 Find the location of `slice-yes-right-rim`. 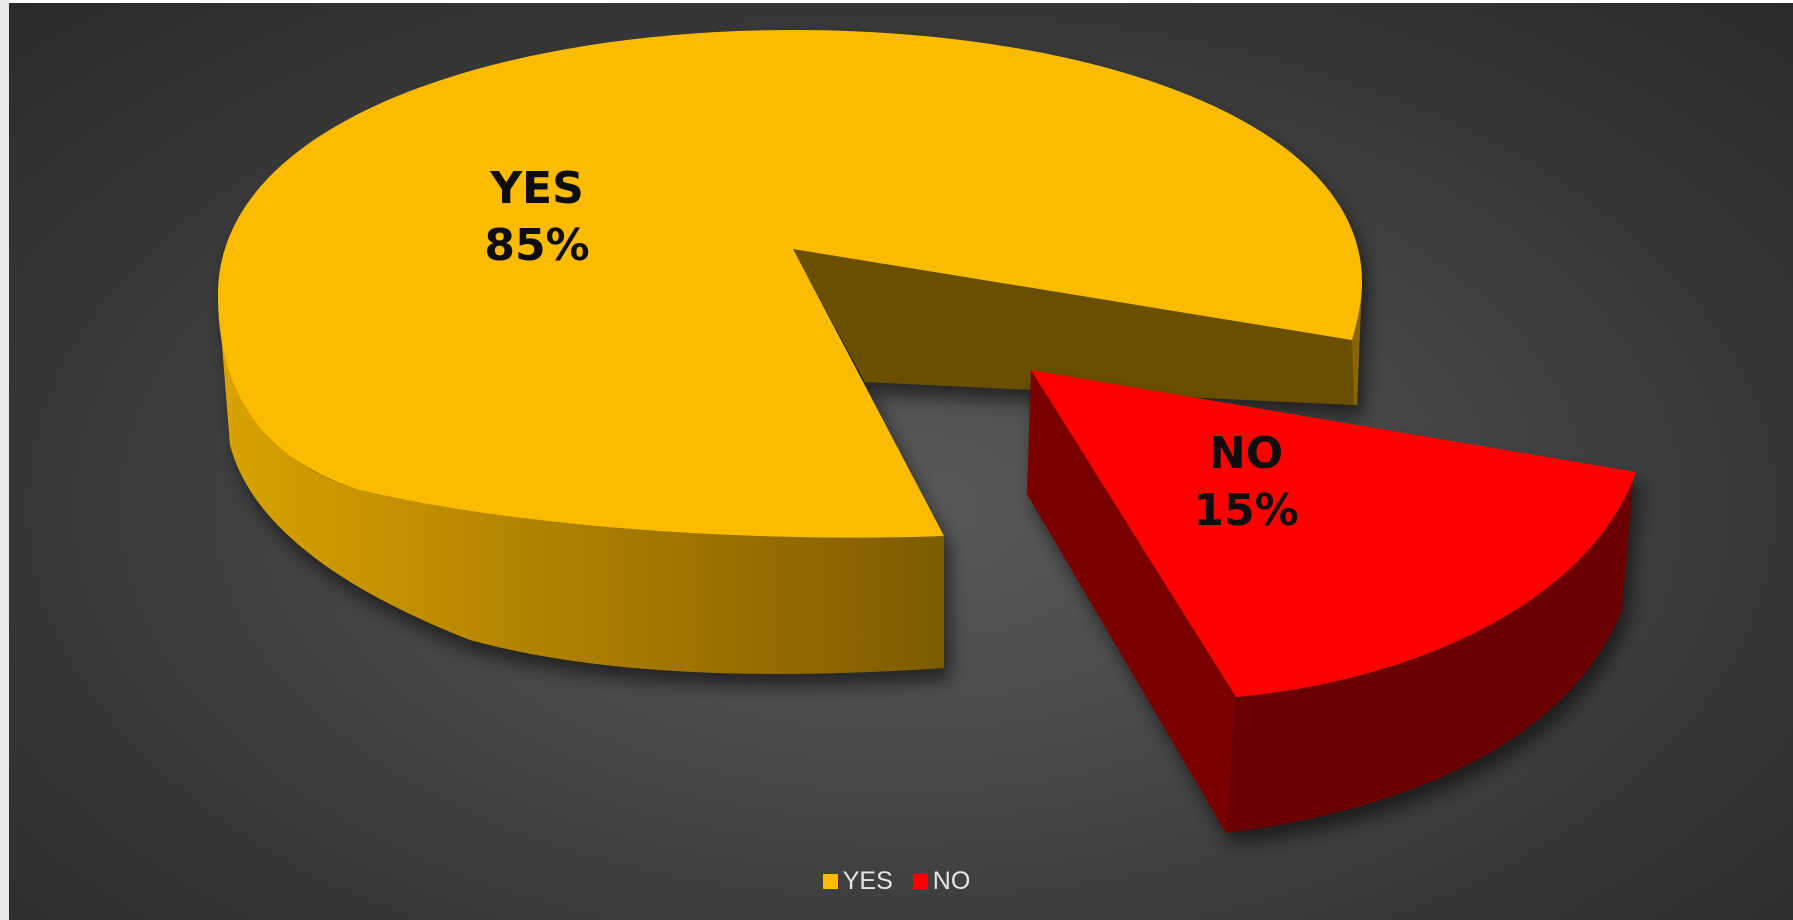

slice-yes-right-rim is located at coordinates (1357, 343).